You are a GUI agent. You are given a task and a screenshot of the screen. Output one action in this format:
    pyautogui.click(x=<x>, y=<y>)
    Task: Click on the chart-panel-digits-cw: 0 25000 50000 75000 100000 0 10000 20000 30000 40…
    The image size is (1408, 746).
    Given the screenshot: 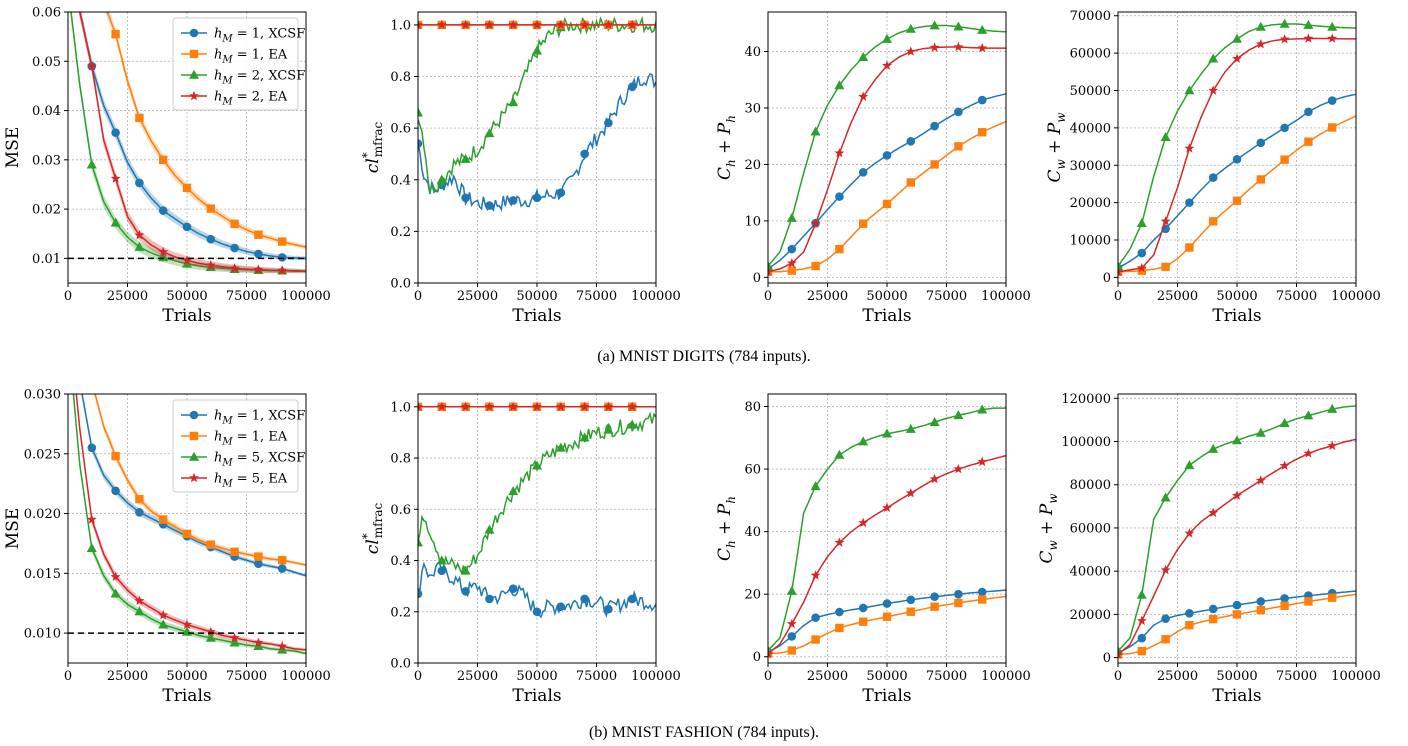 What is the action you would take?
    pyautogui.click(x=1213, y=167)
    